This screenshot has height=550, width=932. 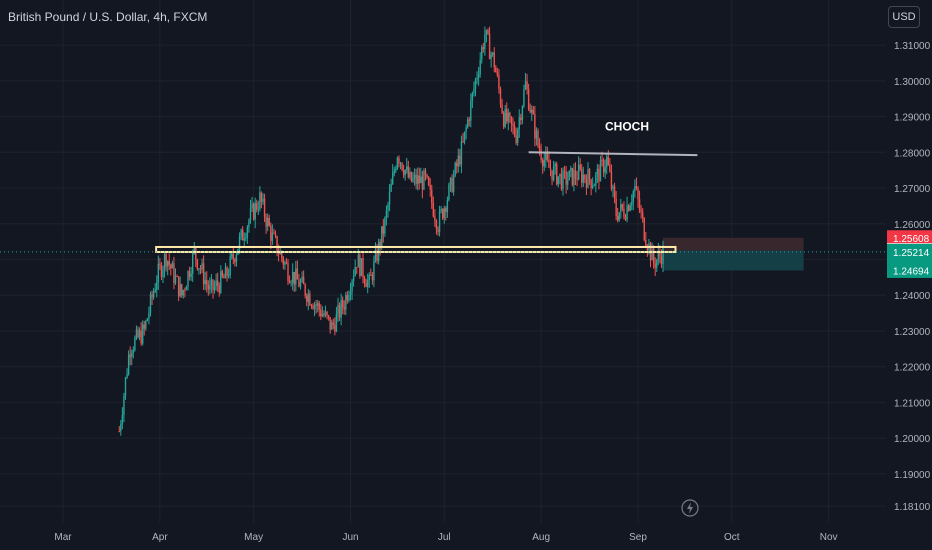 What do you see at coordinates (733, 261) in the screenshot?
I see `take-profit-zone` at bounding box center [733, 261].